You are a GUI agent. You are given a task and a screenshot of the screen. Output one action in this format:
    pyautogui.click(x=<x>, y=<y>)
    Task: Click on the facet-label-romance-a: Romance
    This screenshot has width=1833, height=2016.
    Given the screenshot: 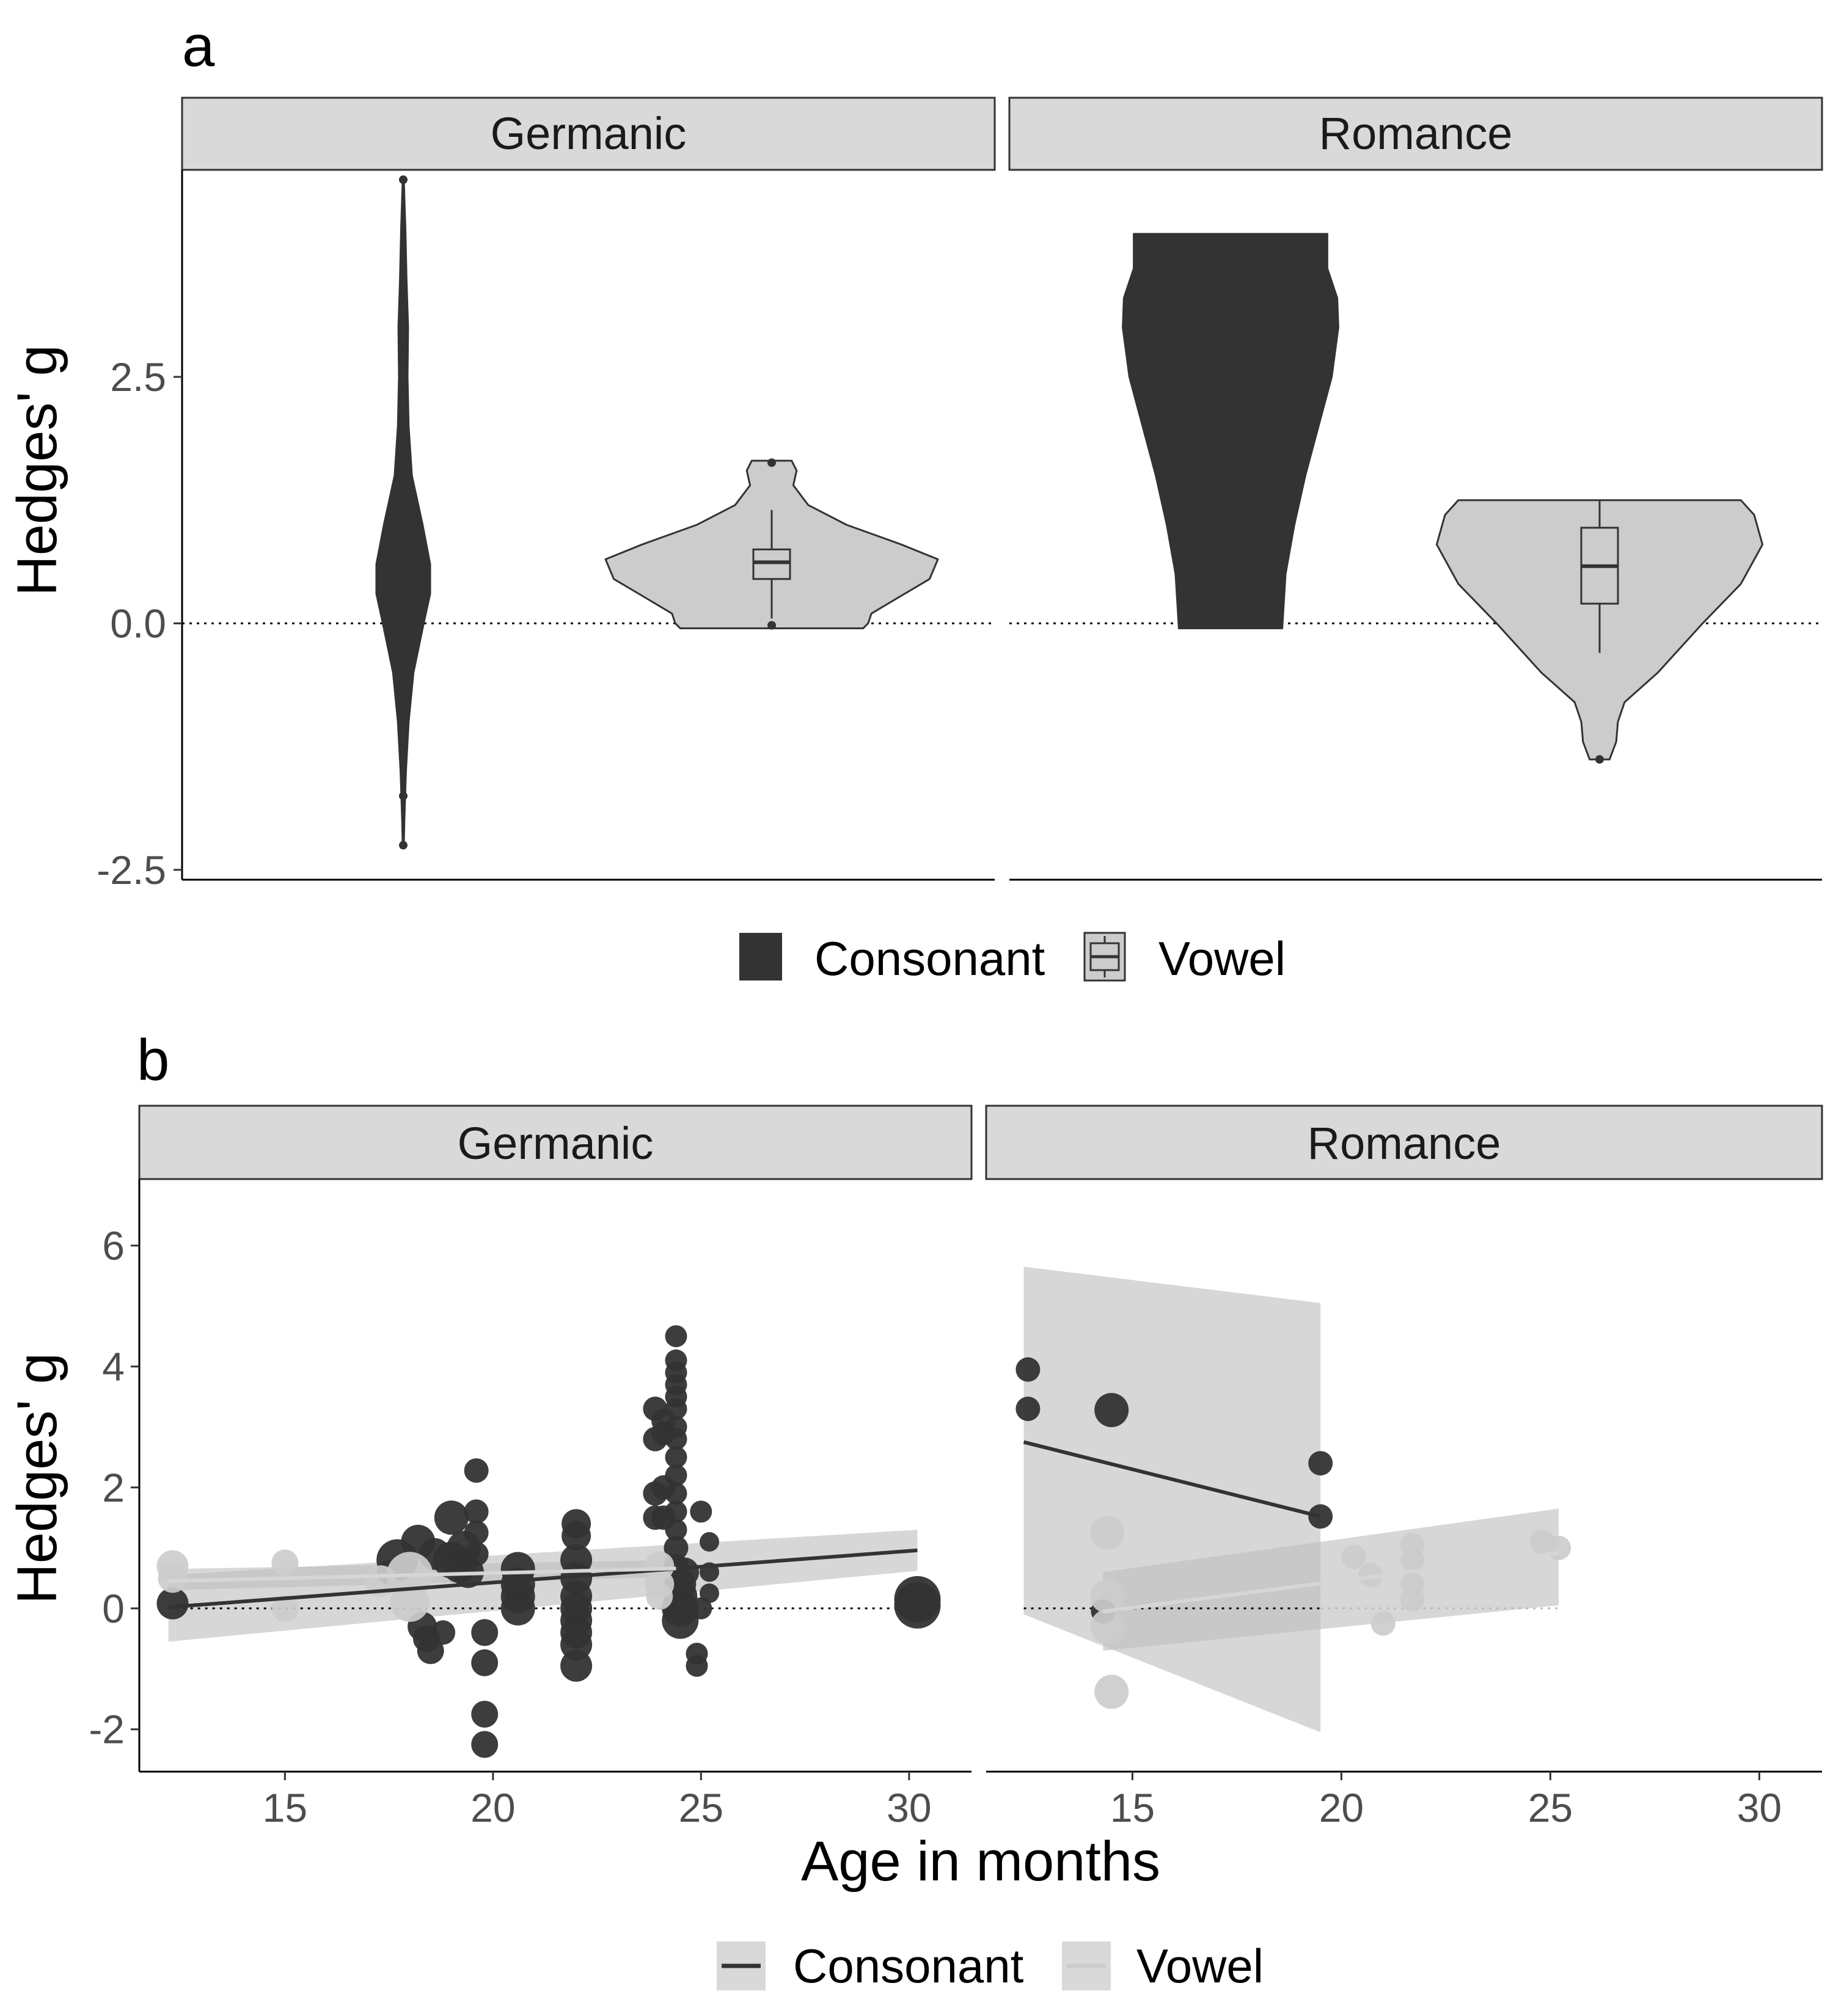 What is the action you would take?
    pyautogui.click(x=1416, y=134)
    